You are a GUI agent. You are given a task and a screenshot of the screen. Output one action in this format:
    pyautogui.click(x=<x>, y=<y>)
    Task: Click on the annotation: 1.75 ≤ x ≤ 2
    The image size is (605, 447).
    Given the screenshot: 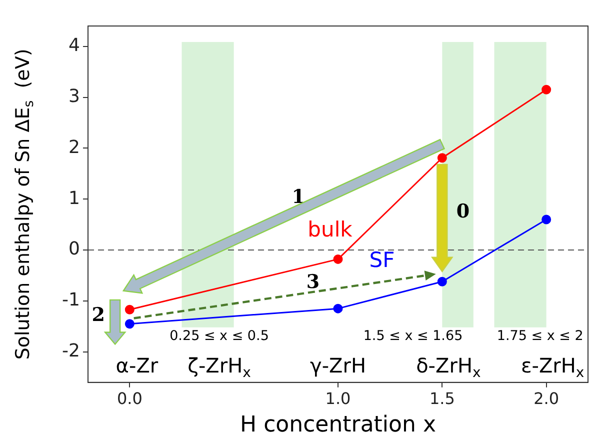 What is the action you would take?
    pyautogui.click(x=540, y=336)
    